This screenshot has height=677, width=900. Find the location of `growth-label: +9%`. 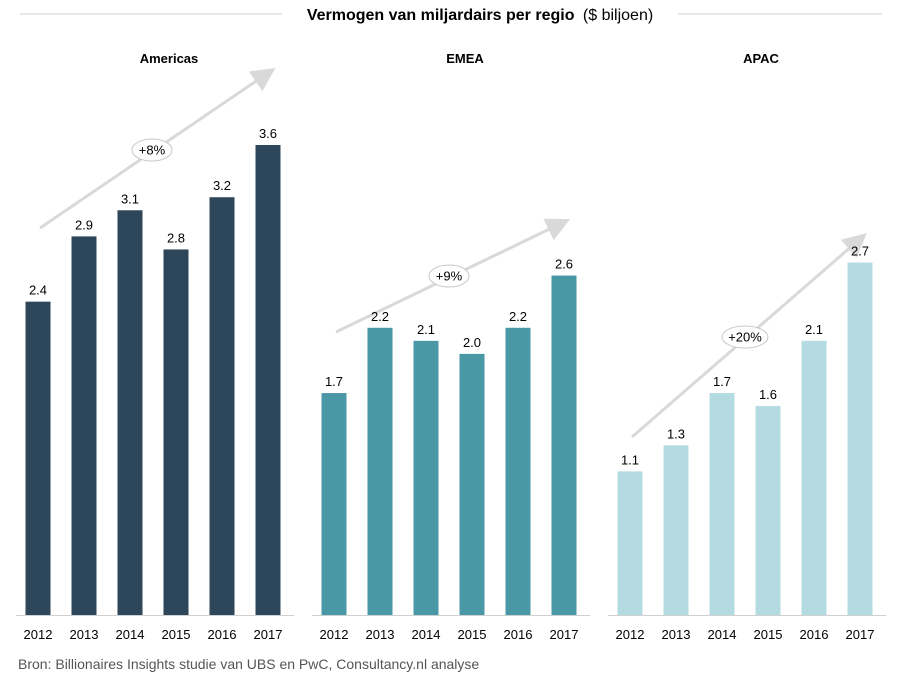

growth-label: +9% is located at coordinates (449, 276).